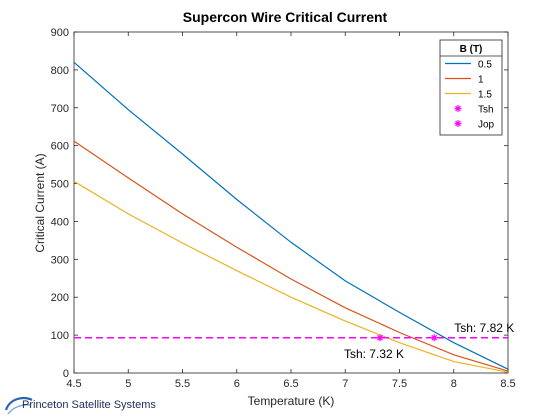 This screenshot has width=560, height=420. Describe the element at coordinates (182, 384) in the screenshot. I see `x-tick-label: 5.5` at that location.